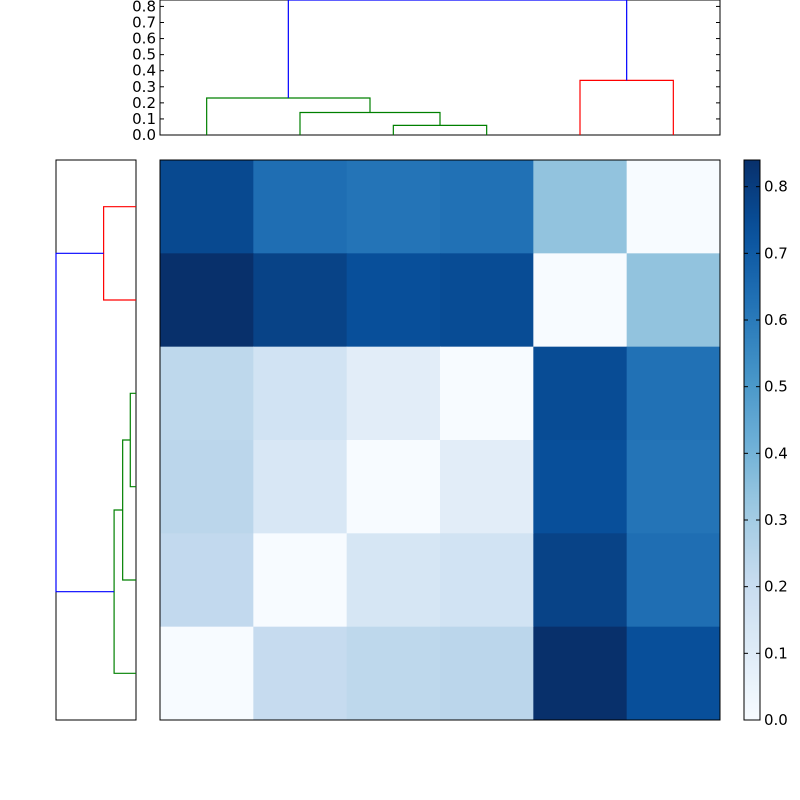 This screenshot has height=800, width=800. Describe the element at coordinates (776, 520) in the screenshot. I see `colorbar-tick-label: 0.3` at that location.